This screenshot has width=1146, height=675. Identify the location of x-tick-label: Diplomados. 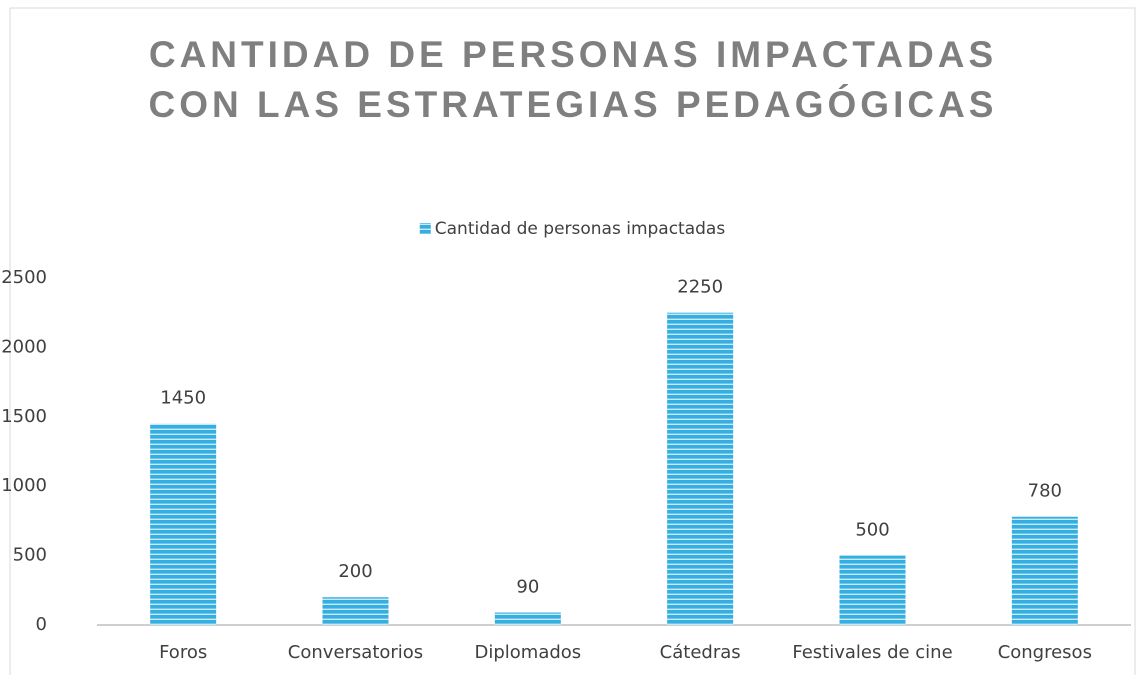
(527, 652).